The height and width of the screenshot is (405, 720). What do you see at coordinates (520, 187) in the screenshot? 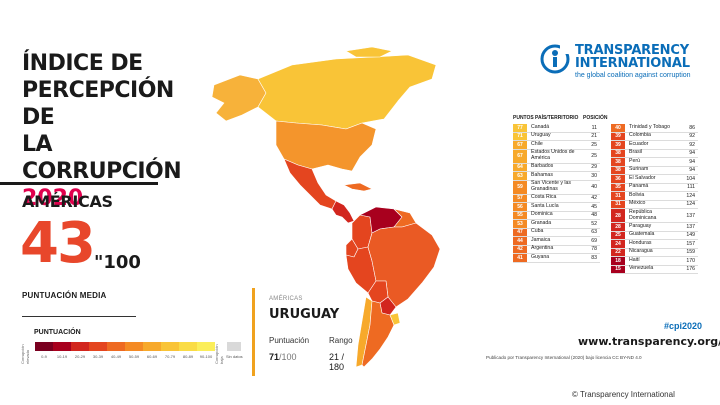
I see `row-score: 59` at bounding box center [520, 187].